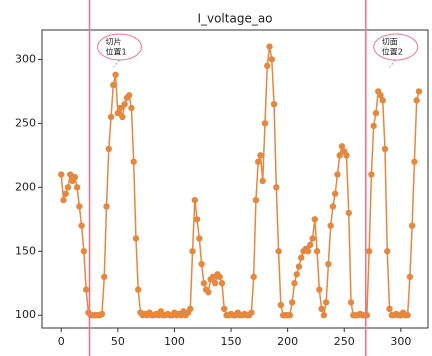  What do you see at coordinates (400, 341) in the screenshot?
I see `x-tick-label: 300` at bounding box center [400, 341].